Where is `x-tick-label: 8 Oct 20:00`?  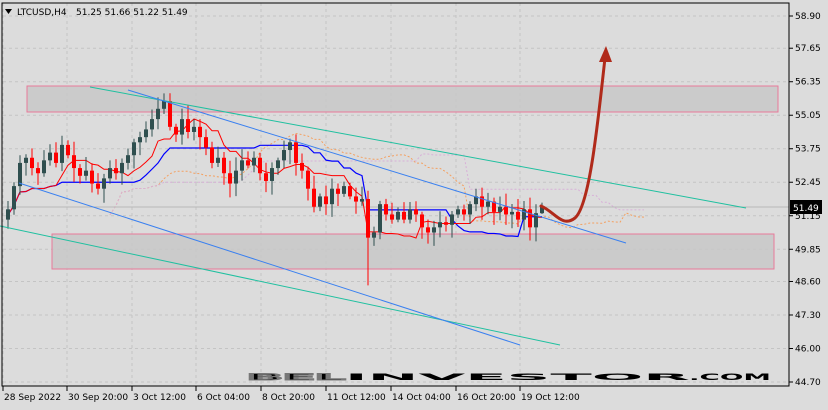 x-tick-label: 8 Oct 20:00 is located at coordinates (288, 398).